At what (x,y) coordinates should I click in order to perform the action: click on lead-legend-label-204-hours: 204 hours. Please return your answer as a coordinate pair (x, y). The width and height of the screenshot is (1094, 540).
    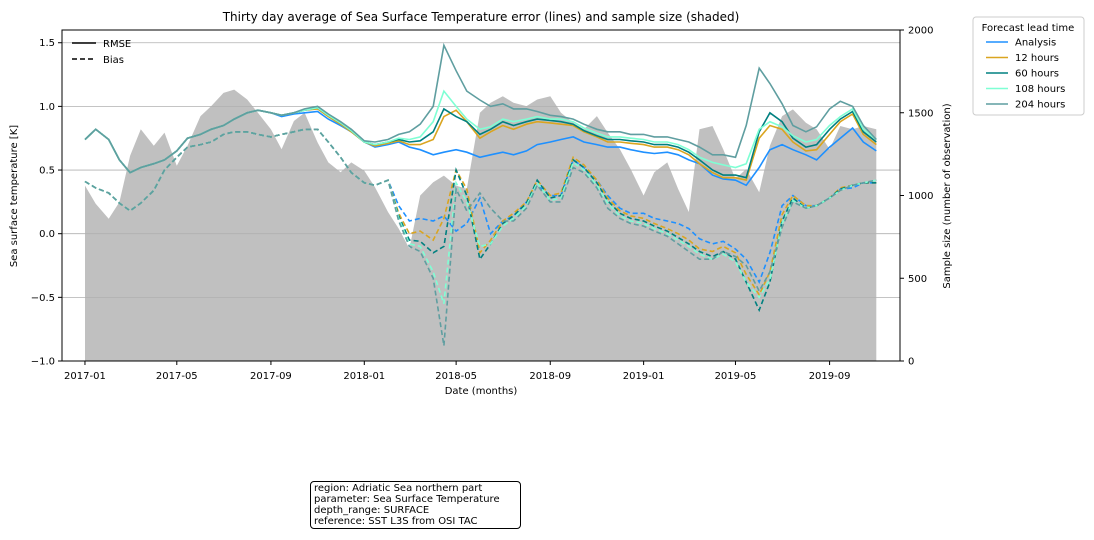
    Looking at the image, I should click on (1040, 105).